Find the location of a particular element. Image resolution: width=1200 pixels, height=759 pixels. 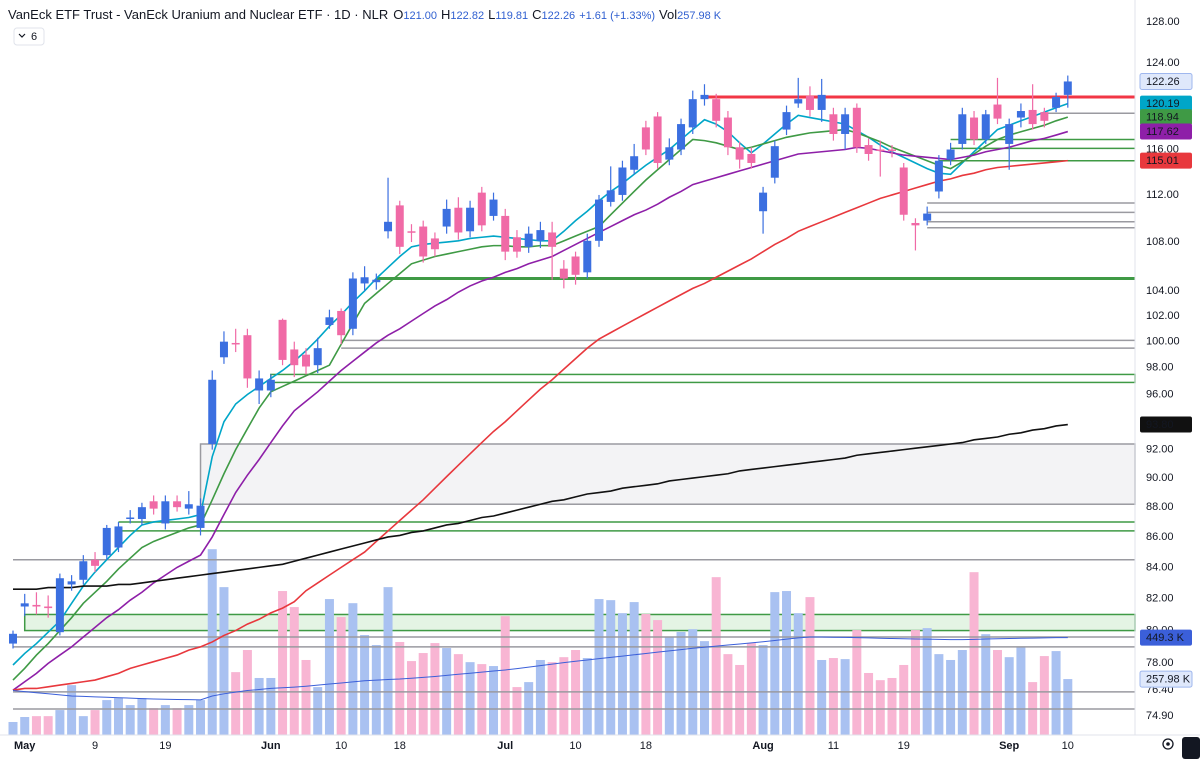

legend-volume-value: 257.98 K is located at coordinates (699, 16).